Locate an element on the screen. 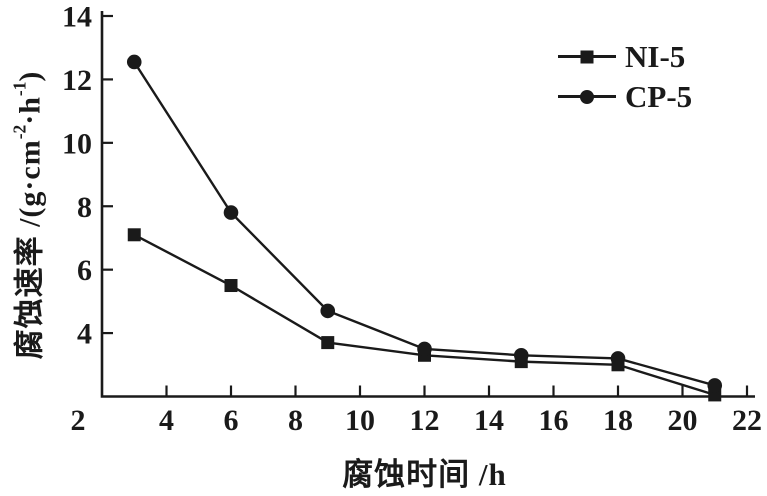  y-tick-label: 10 is located at coordinates (77, 143).